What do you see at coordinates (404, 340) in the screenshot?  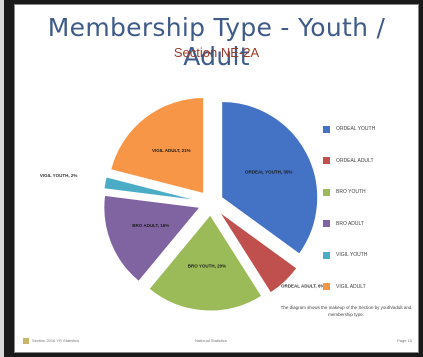 I see `footer-right: Page 15` at bounding box center [404, 340].